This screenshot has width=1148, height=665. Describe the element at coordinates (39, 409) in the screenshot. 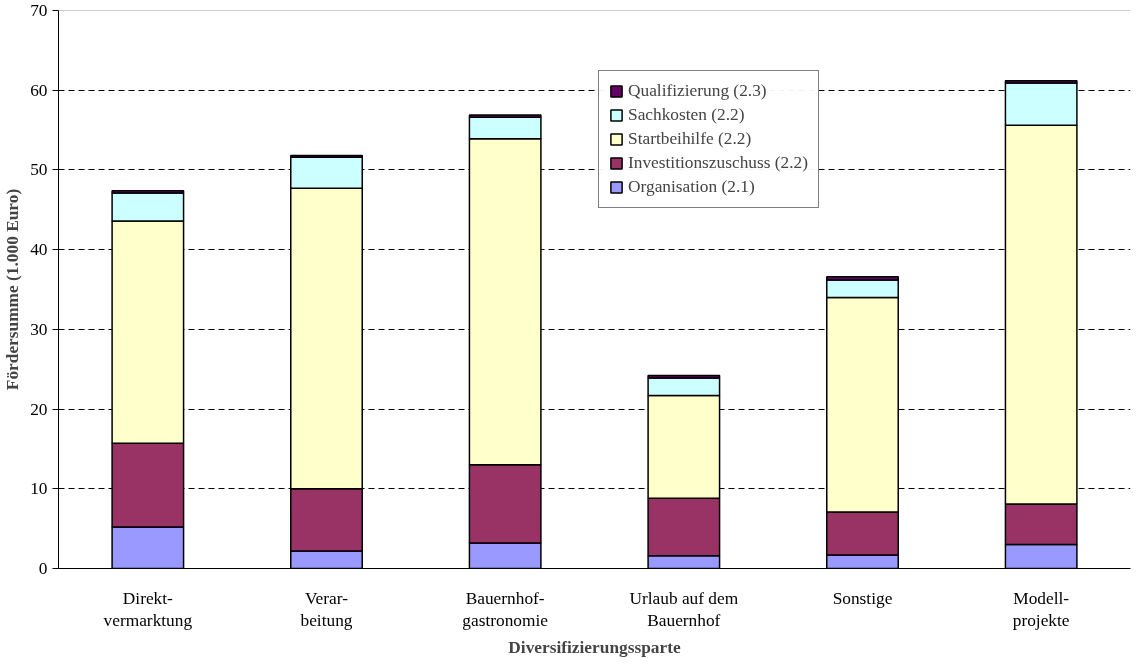

I see `y-tick-label: 20` at that location.